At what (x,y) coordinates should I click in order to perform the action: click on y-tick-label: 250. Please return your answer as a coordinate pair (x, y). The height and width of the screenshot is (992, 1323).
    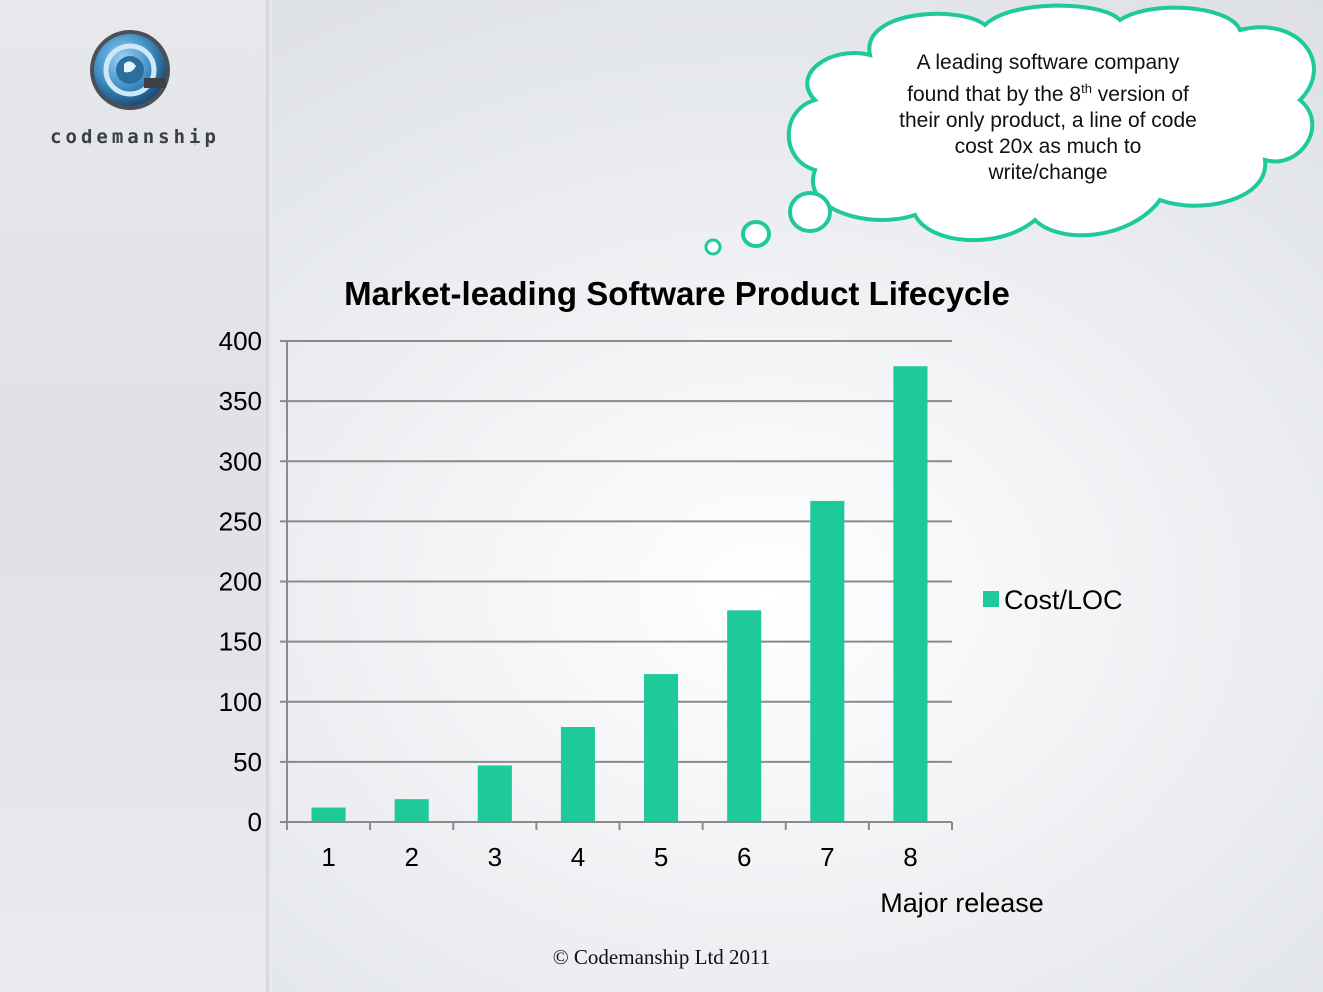
    Looking at the image, I should click on (240, 521).